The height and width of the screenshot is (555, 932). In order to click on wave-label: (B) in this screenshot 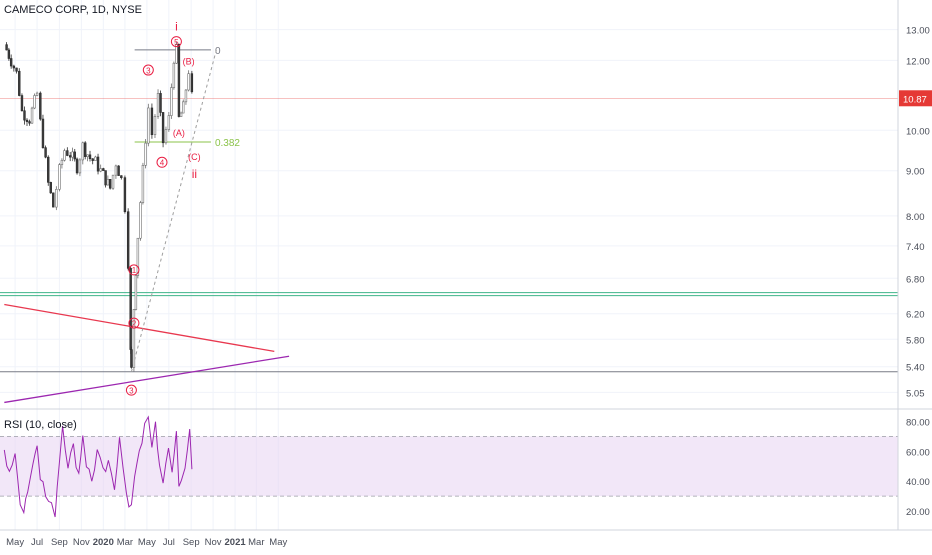, I will do `click(189, 61)`.